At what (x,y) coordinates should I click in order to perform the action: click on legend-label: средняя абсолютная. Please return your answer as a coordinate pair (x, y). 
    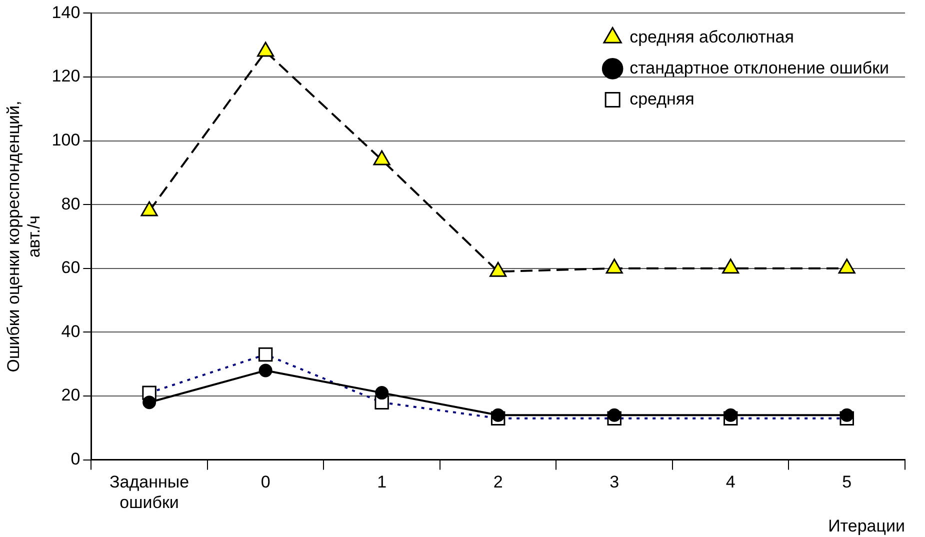
    Looking at the image, I should click on (712, 36).